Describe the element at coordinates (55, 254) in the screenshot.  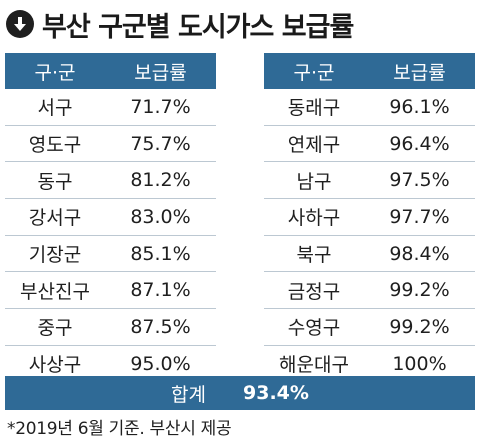
I see `district-name: 기장군` at that location.